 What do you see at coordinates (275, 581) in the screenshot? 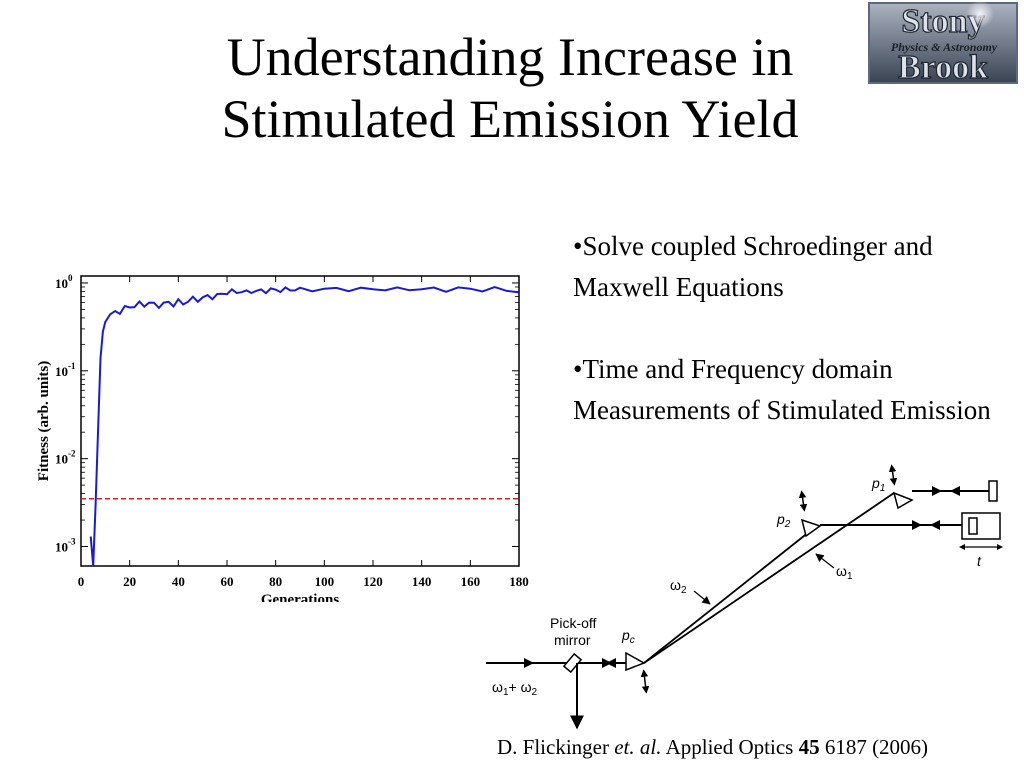
I see `x-tick-label: 80` at bounding box center [275, 581].